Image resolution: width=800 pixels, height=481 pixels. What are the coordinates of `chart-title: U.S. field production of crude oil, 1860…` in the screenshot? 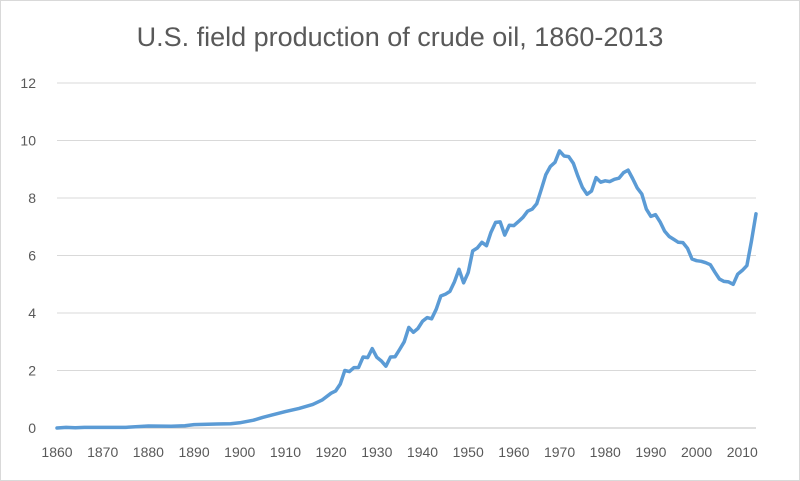 It's located at (400, 37).